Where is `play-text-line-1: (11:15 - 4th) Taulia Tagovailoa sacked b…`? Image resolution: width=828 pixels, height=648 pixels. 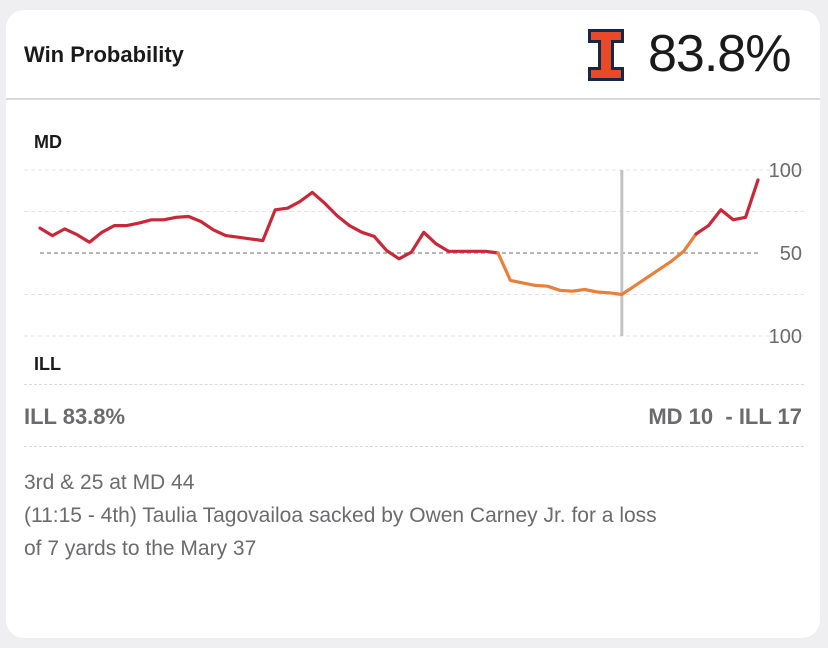
play-text-line-1: (11:15 - 4th) Taulia Tagovailoa sacked b… is located at coordinates (340, 515).